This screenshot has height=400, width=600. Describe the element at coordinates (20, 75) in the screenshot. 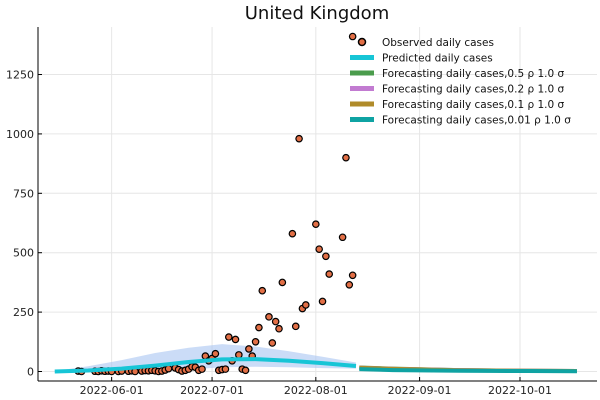

I see `y-tick-label: 1250` at that location.